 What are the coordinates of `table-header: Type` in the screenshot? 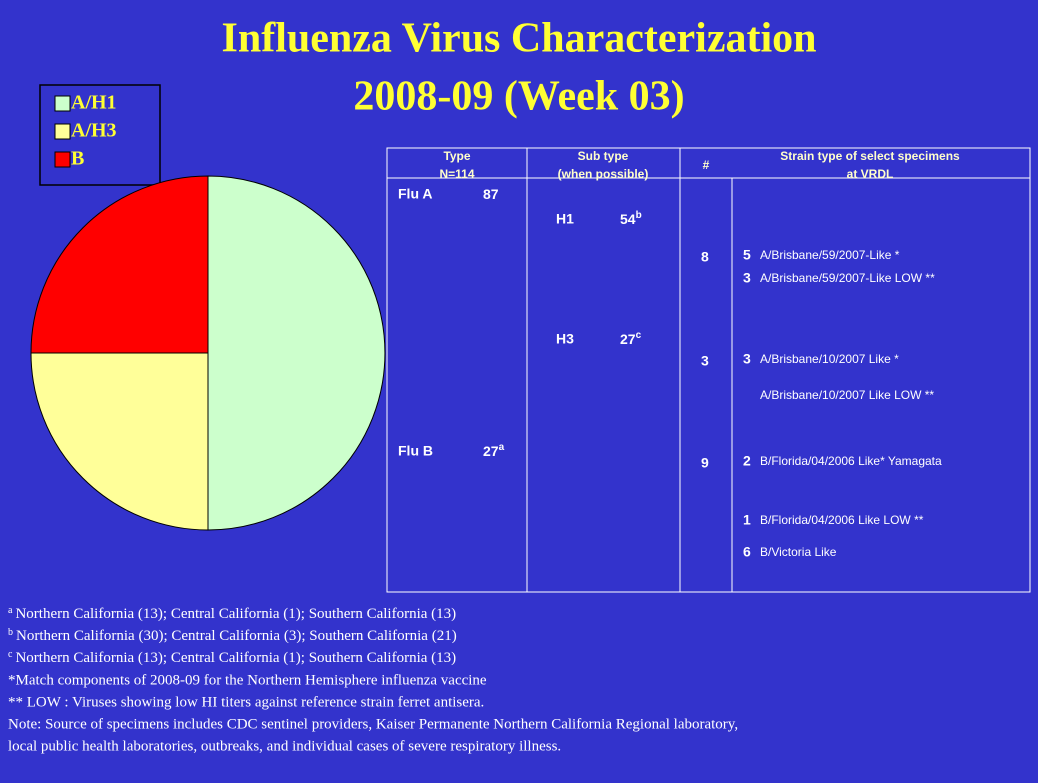 It's located at (456, 156).